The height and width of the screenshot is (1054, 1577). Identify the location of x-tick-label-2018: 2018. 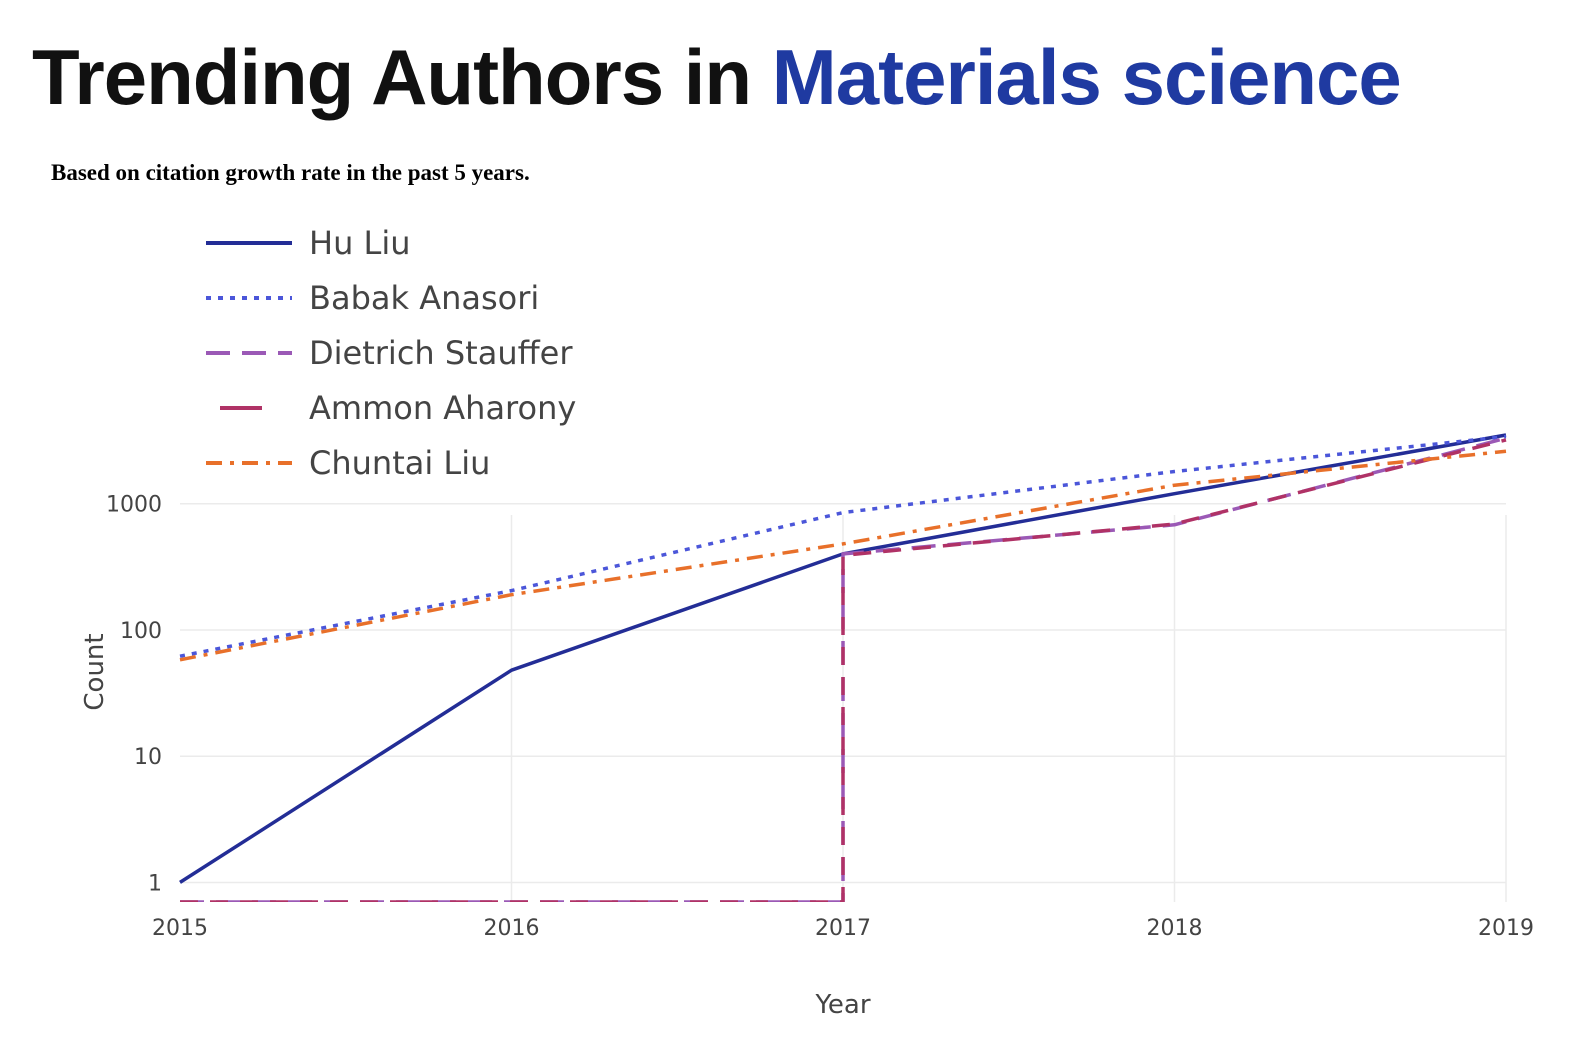
(1175, 928).